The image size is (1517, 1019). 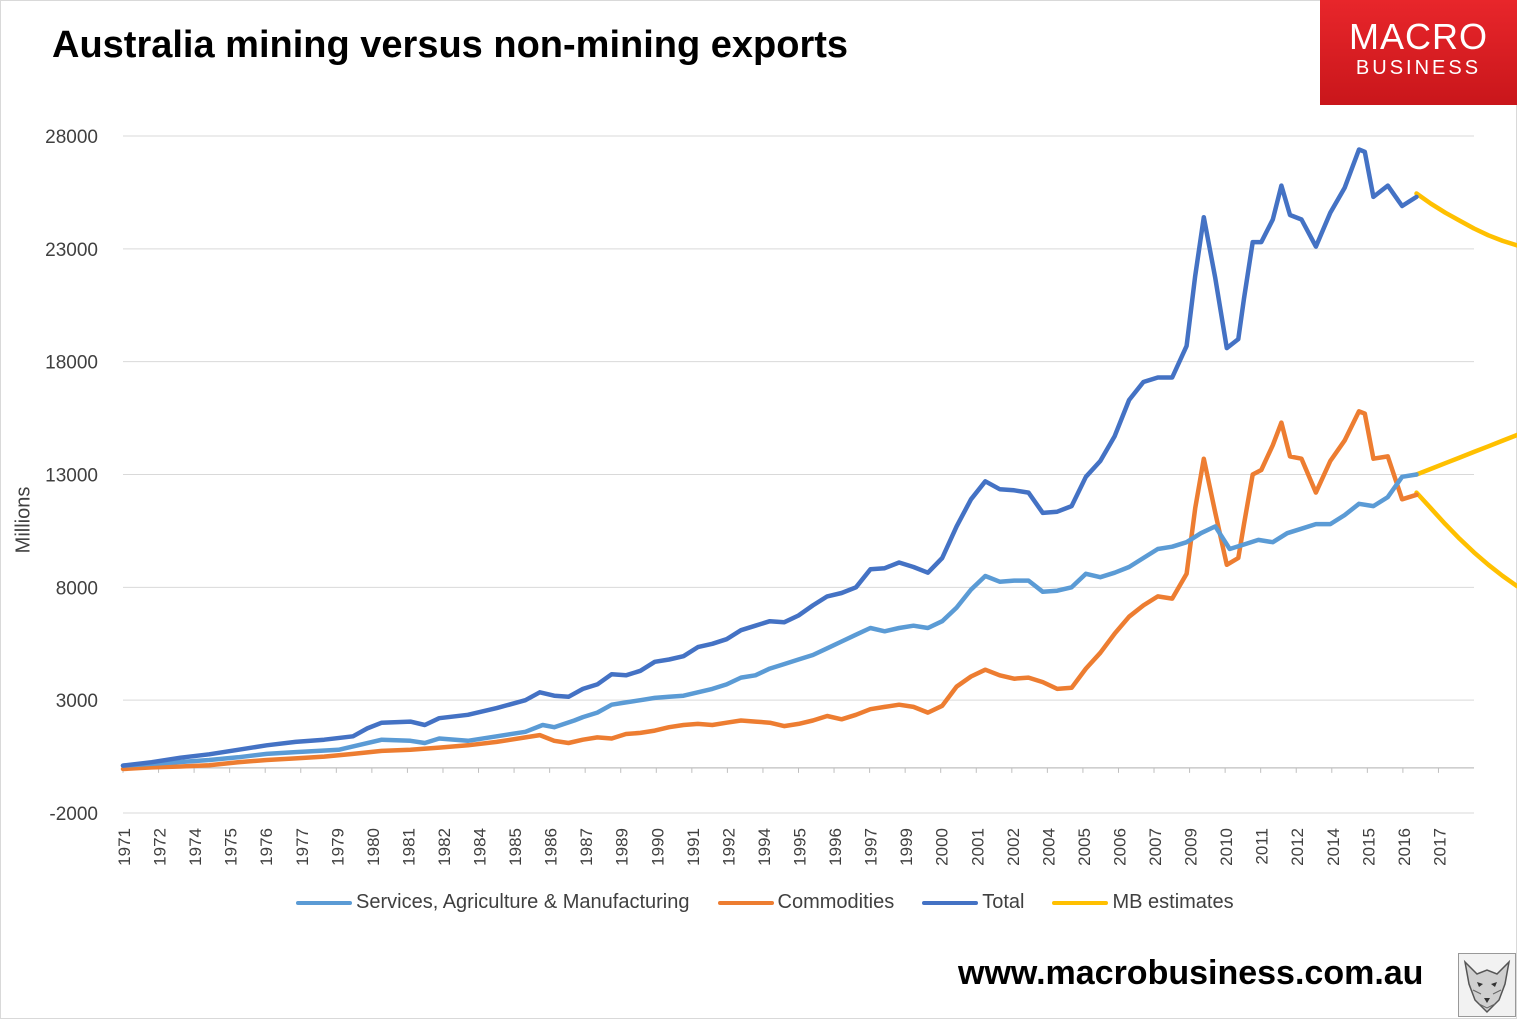 What do you see at coordinates (1226, 847) in the screenshot?
I see `x-tick-label: 2010` at bounding box center [1226, 847].